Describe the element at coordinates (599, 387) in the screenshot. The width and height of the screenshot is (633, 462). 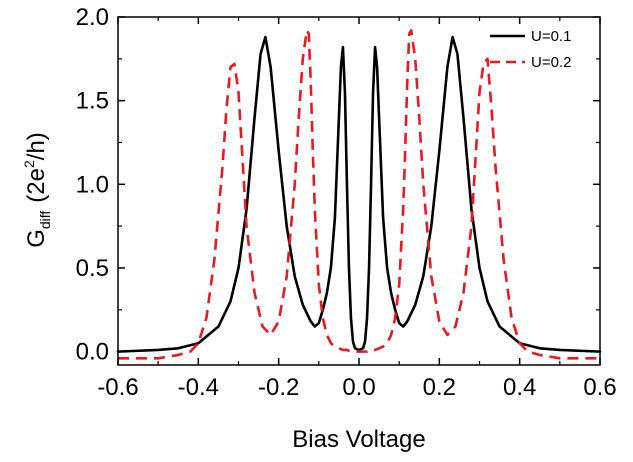
I see `x-tick-label: 0.6` at that location.